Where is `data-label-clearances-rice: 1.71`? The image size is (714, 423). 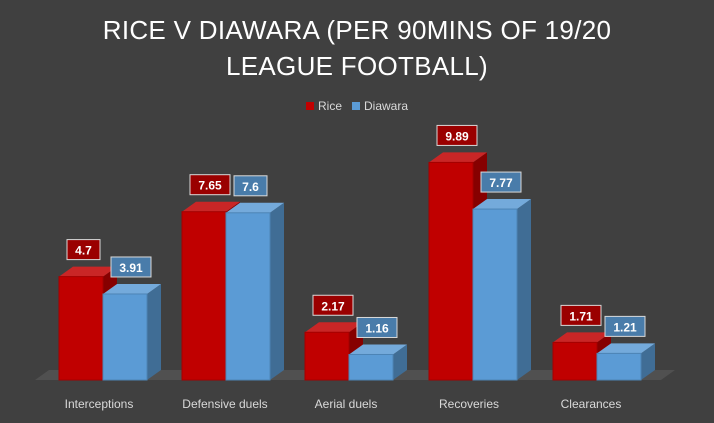 data-label-clearances-rice: 1.71 is located at coordinates (581, 316).